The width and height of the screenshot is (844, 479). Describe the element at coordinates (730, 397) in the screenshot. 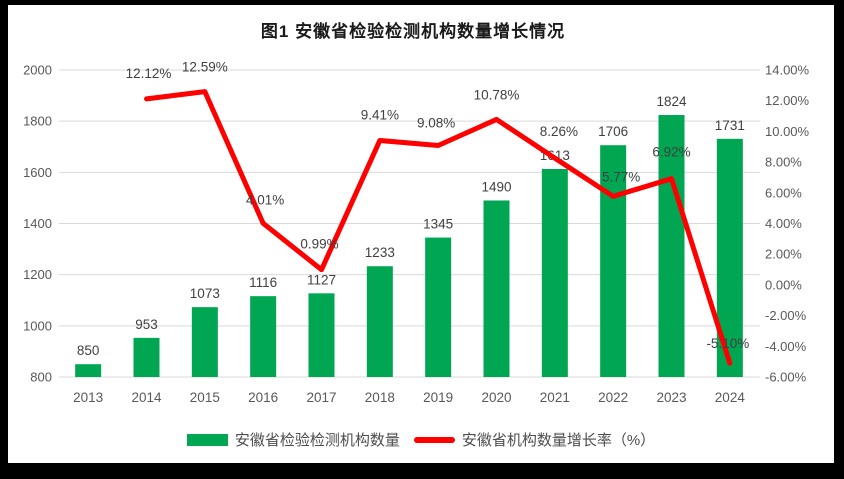

I see `x-axis-label: 2024` at that location.